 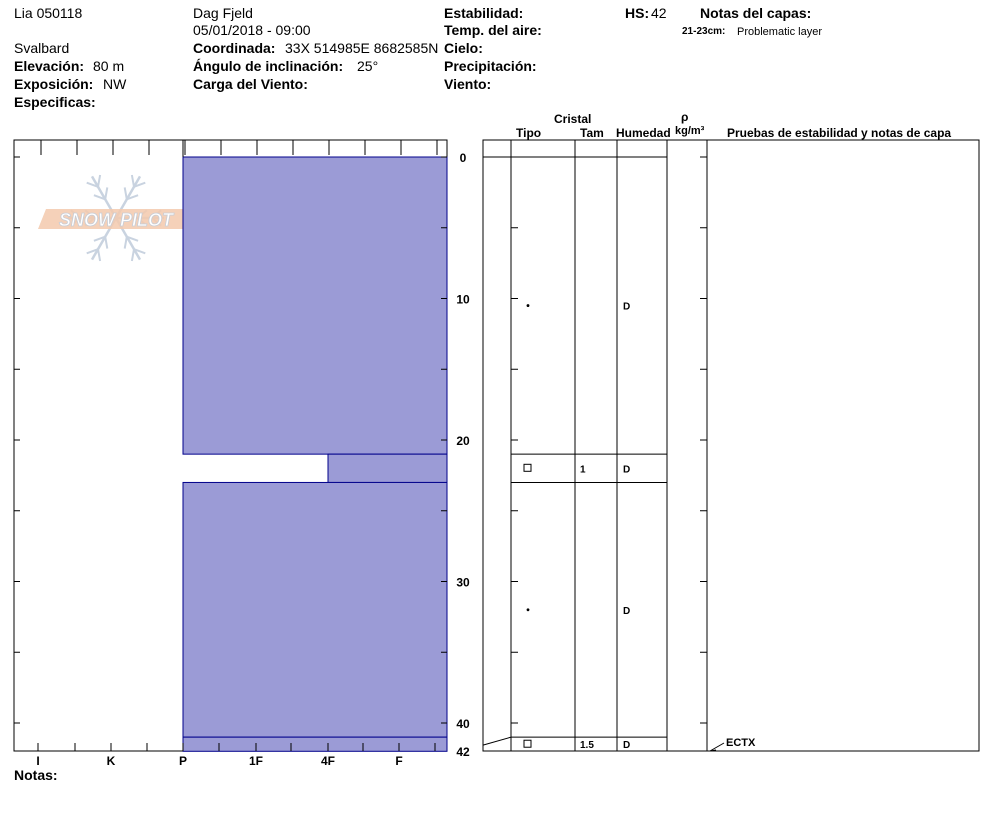 What do you see at coordinates (493, 30) in the screenshot?
I see `air-temp-label: Temp. del aire:` at bounding box center [493, 30].